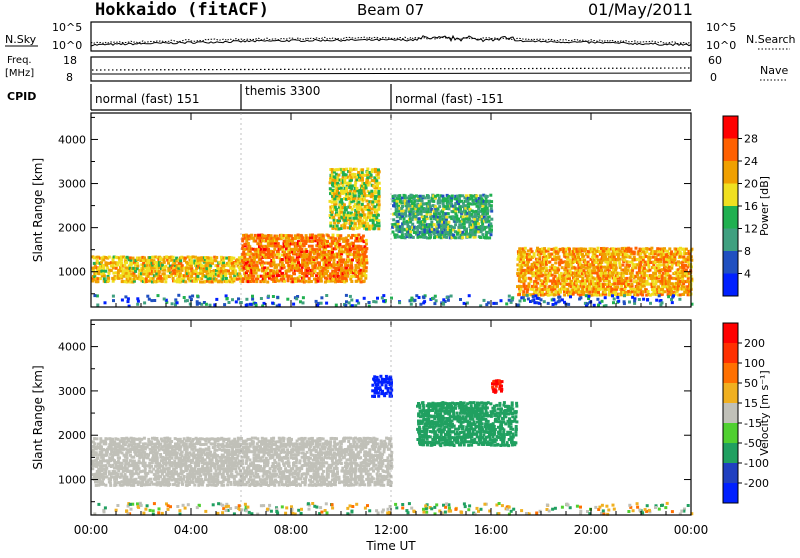 The height and width of the screenshot is (558, 800). Describe the element at coordinates (747, 251) in the screenshot. I see `colorbar-tick-label: 8` at that location.